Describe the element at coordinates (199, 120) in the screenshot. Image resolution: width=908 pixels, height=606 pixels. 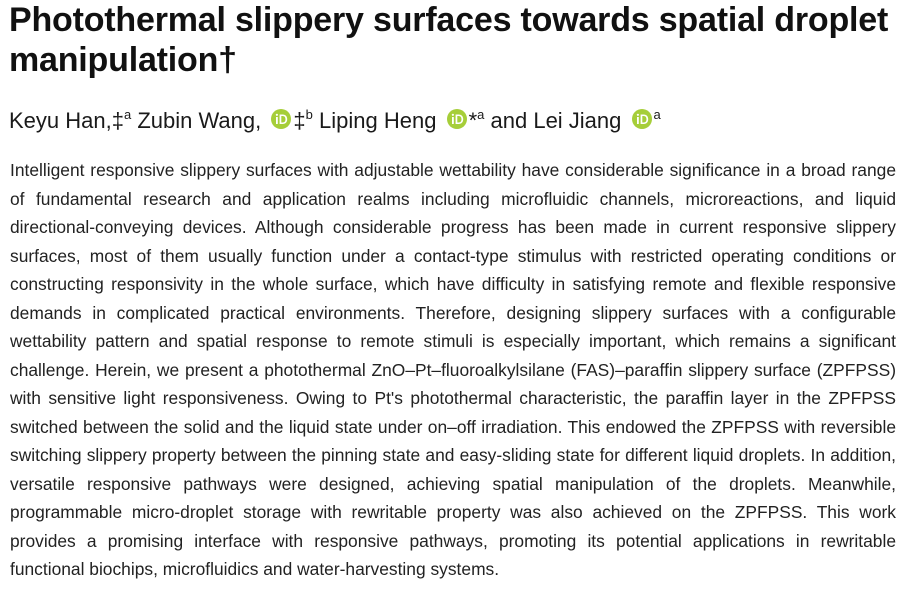
I see `author-name: Zubin Wang,` at that location.